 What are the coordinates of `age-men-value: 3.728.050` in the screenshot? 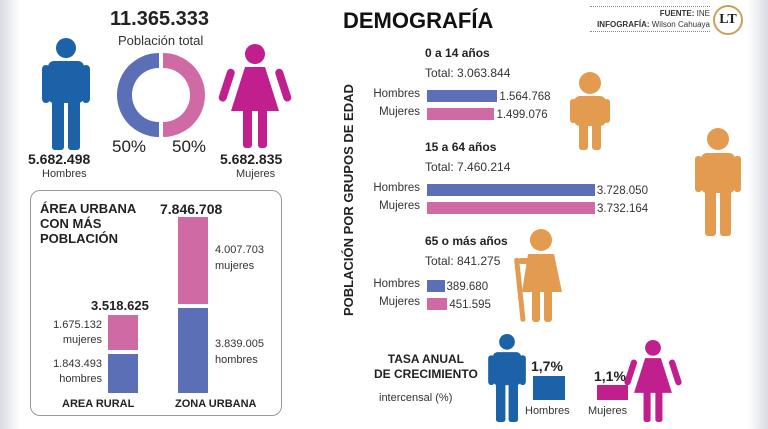 It's located at (622, 191).